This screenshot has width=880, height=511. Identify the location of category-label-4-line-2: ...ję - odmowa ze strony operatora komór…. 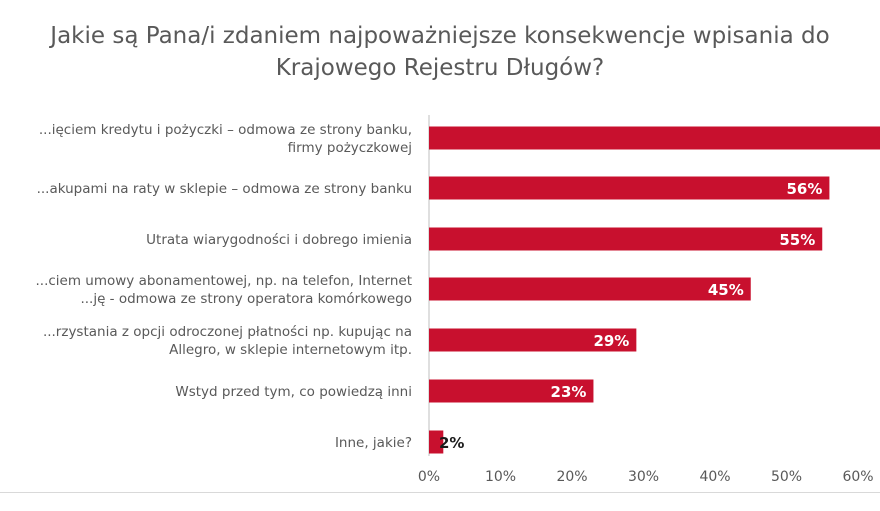
(246, 299).